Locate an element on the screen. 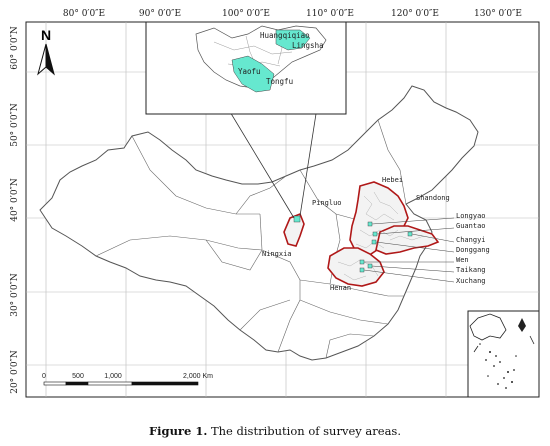 The image size is (550, 446). label-lingsha: Lingsha is located at coordinates (308, 45).